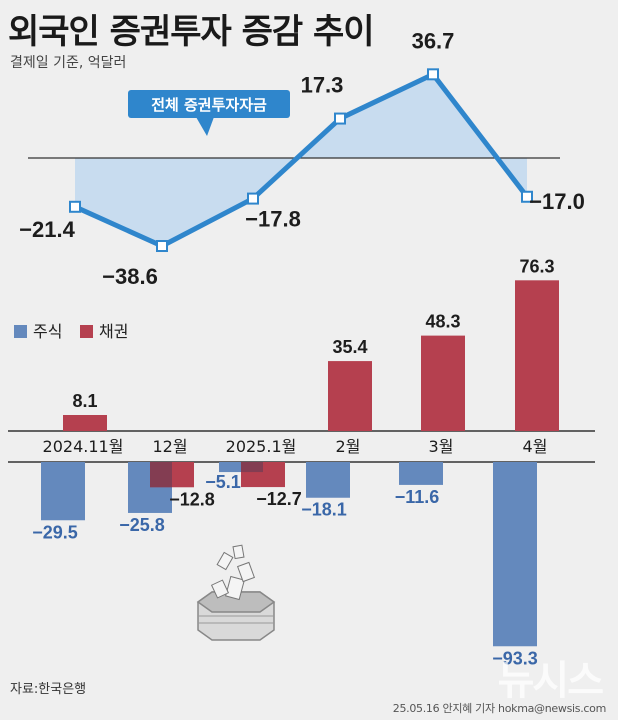 This screenshot has height=720, width=618. Describe the element at coordinates (515, 658) in the screenshot. I see `bar-stocks-value-label: −93.3` at that location.